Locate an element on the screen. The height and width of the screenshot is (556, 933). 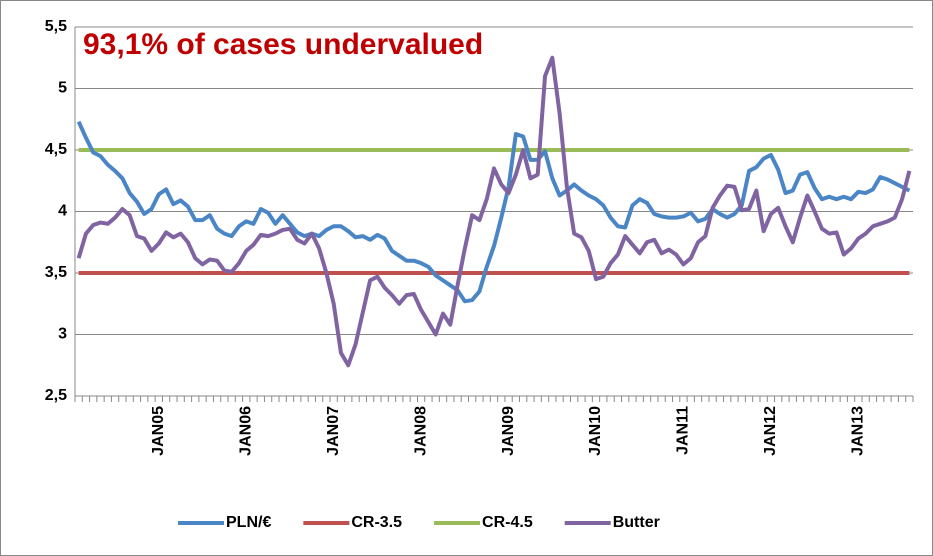
x-tick-label: JAN06 is located at coordinates (245, 431).